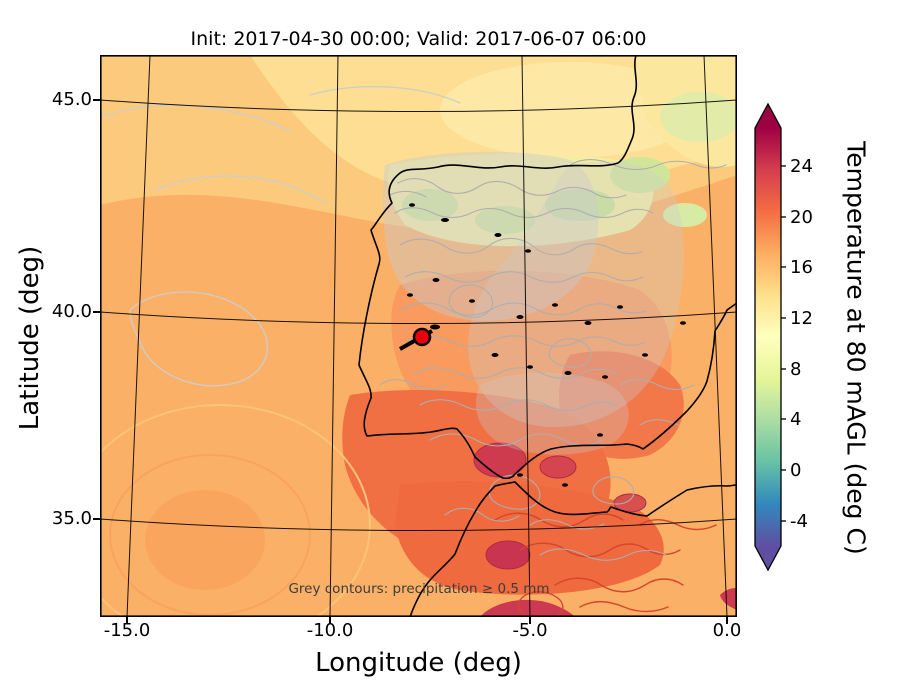 This screenshot has height=700, width=900. Describe the element at coordinates (30, 338) in the screenshot. I see `y-axis-label: Latitude (deg)` at that location.